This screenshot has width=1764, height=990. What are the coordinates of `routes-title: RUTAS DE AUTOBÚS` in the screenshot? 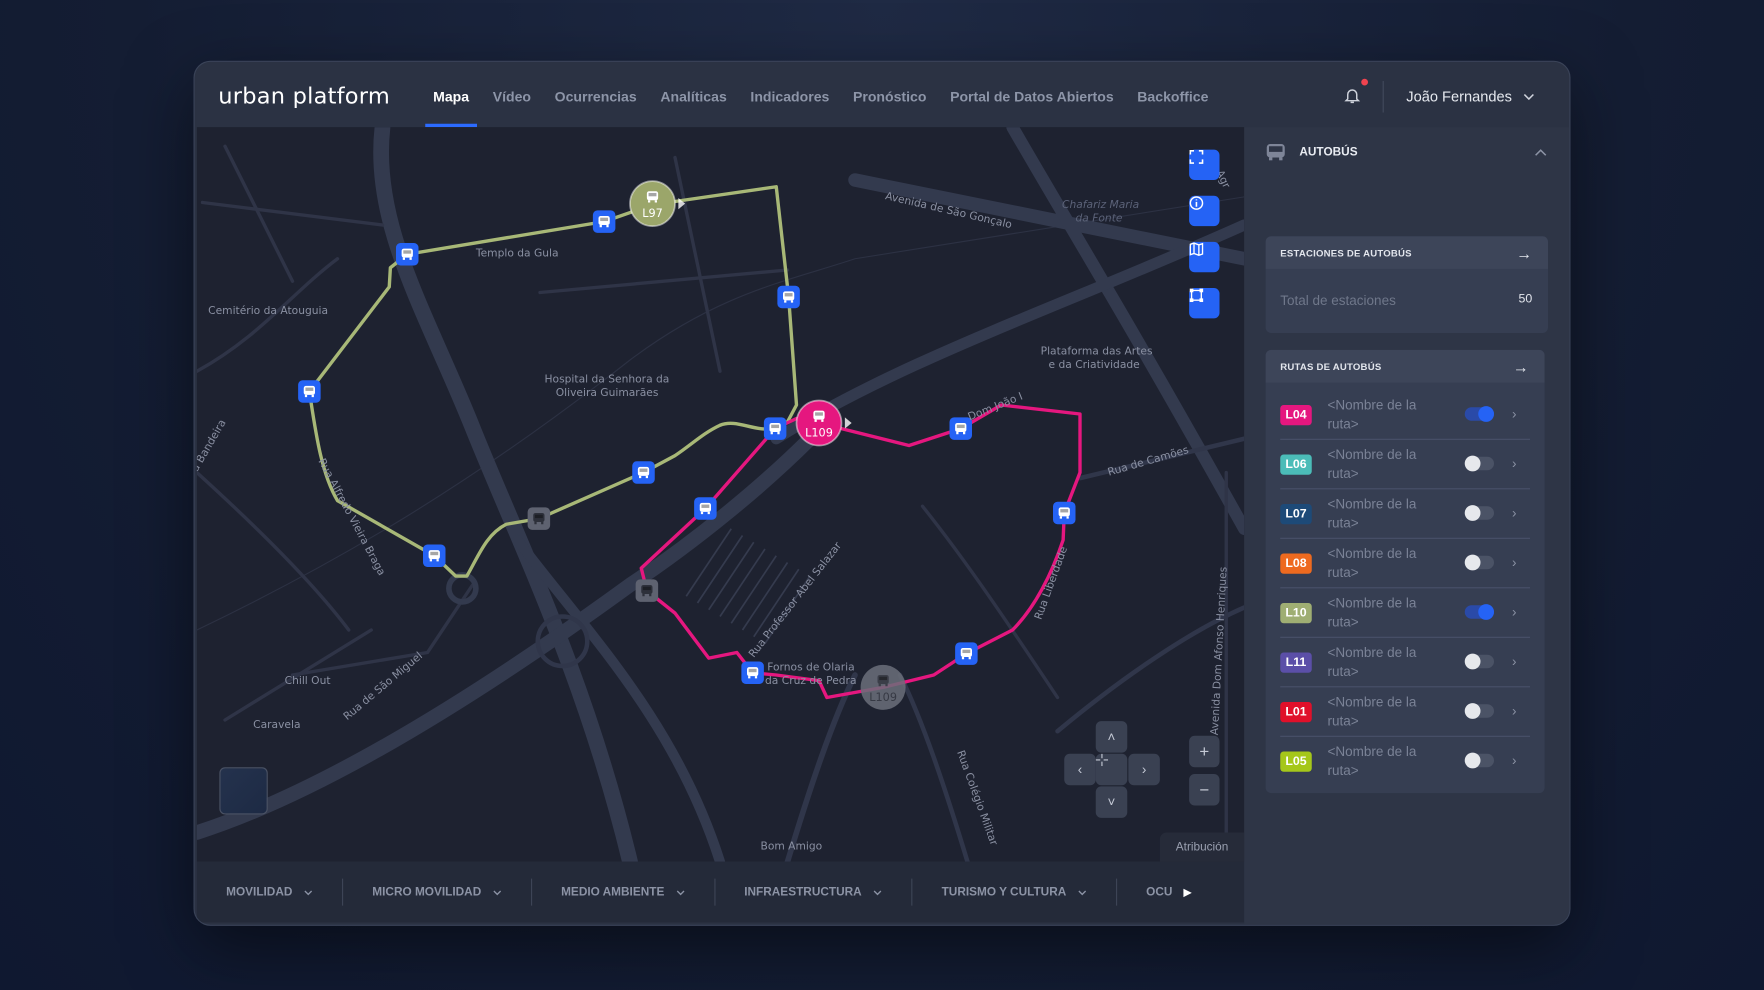 It's located at (1331, 366).